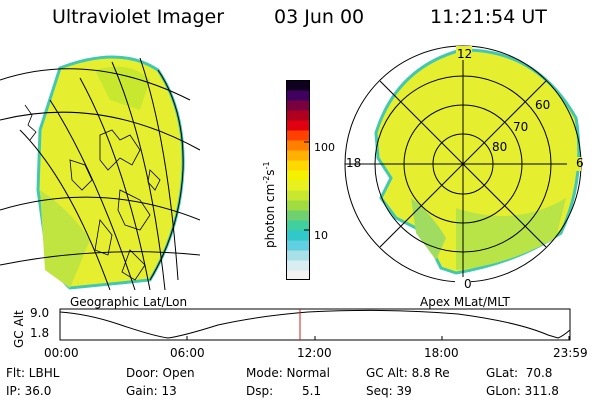 This screenshot has width=600, height=400. What do you see at coordinates (488, 17) in the screenshot?
I see `time-ut: 11:21:54 UT` at bounding box center [488, 17].